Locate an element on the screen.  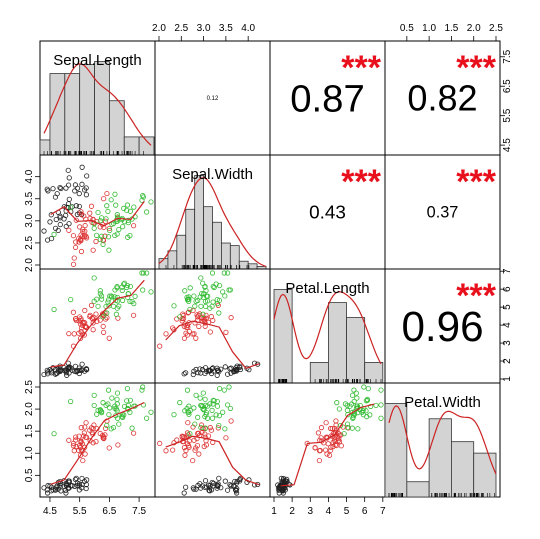
axis-tick-label-bottom-0-0: 4.5 is located at coordinates (50, 511).